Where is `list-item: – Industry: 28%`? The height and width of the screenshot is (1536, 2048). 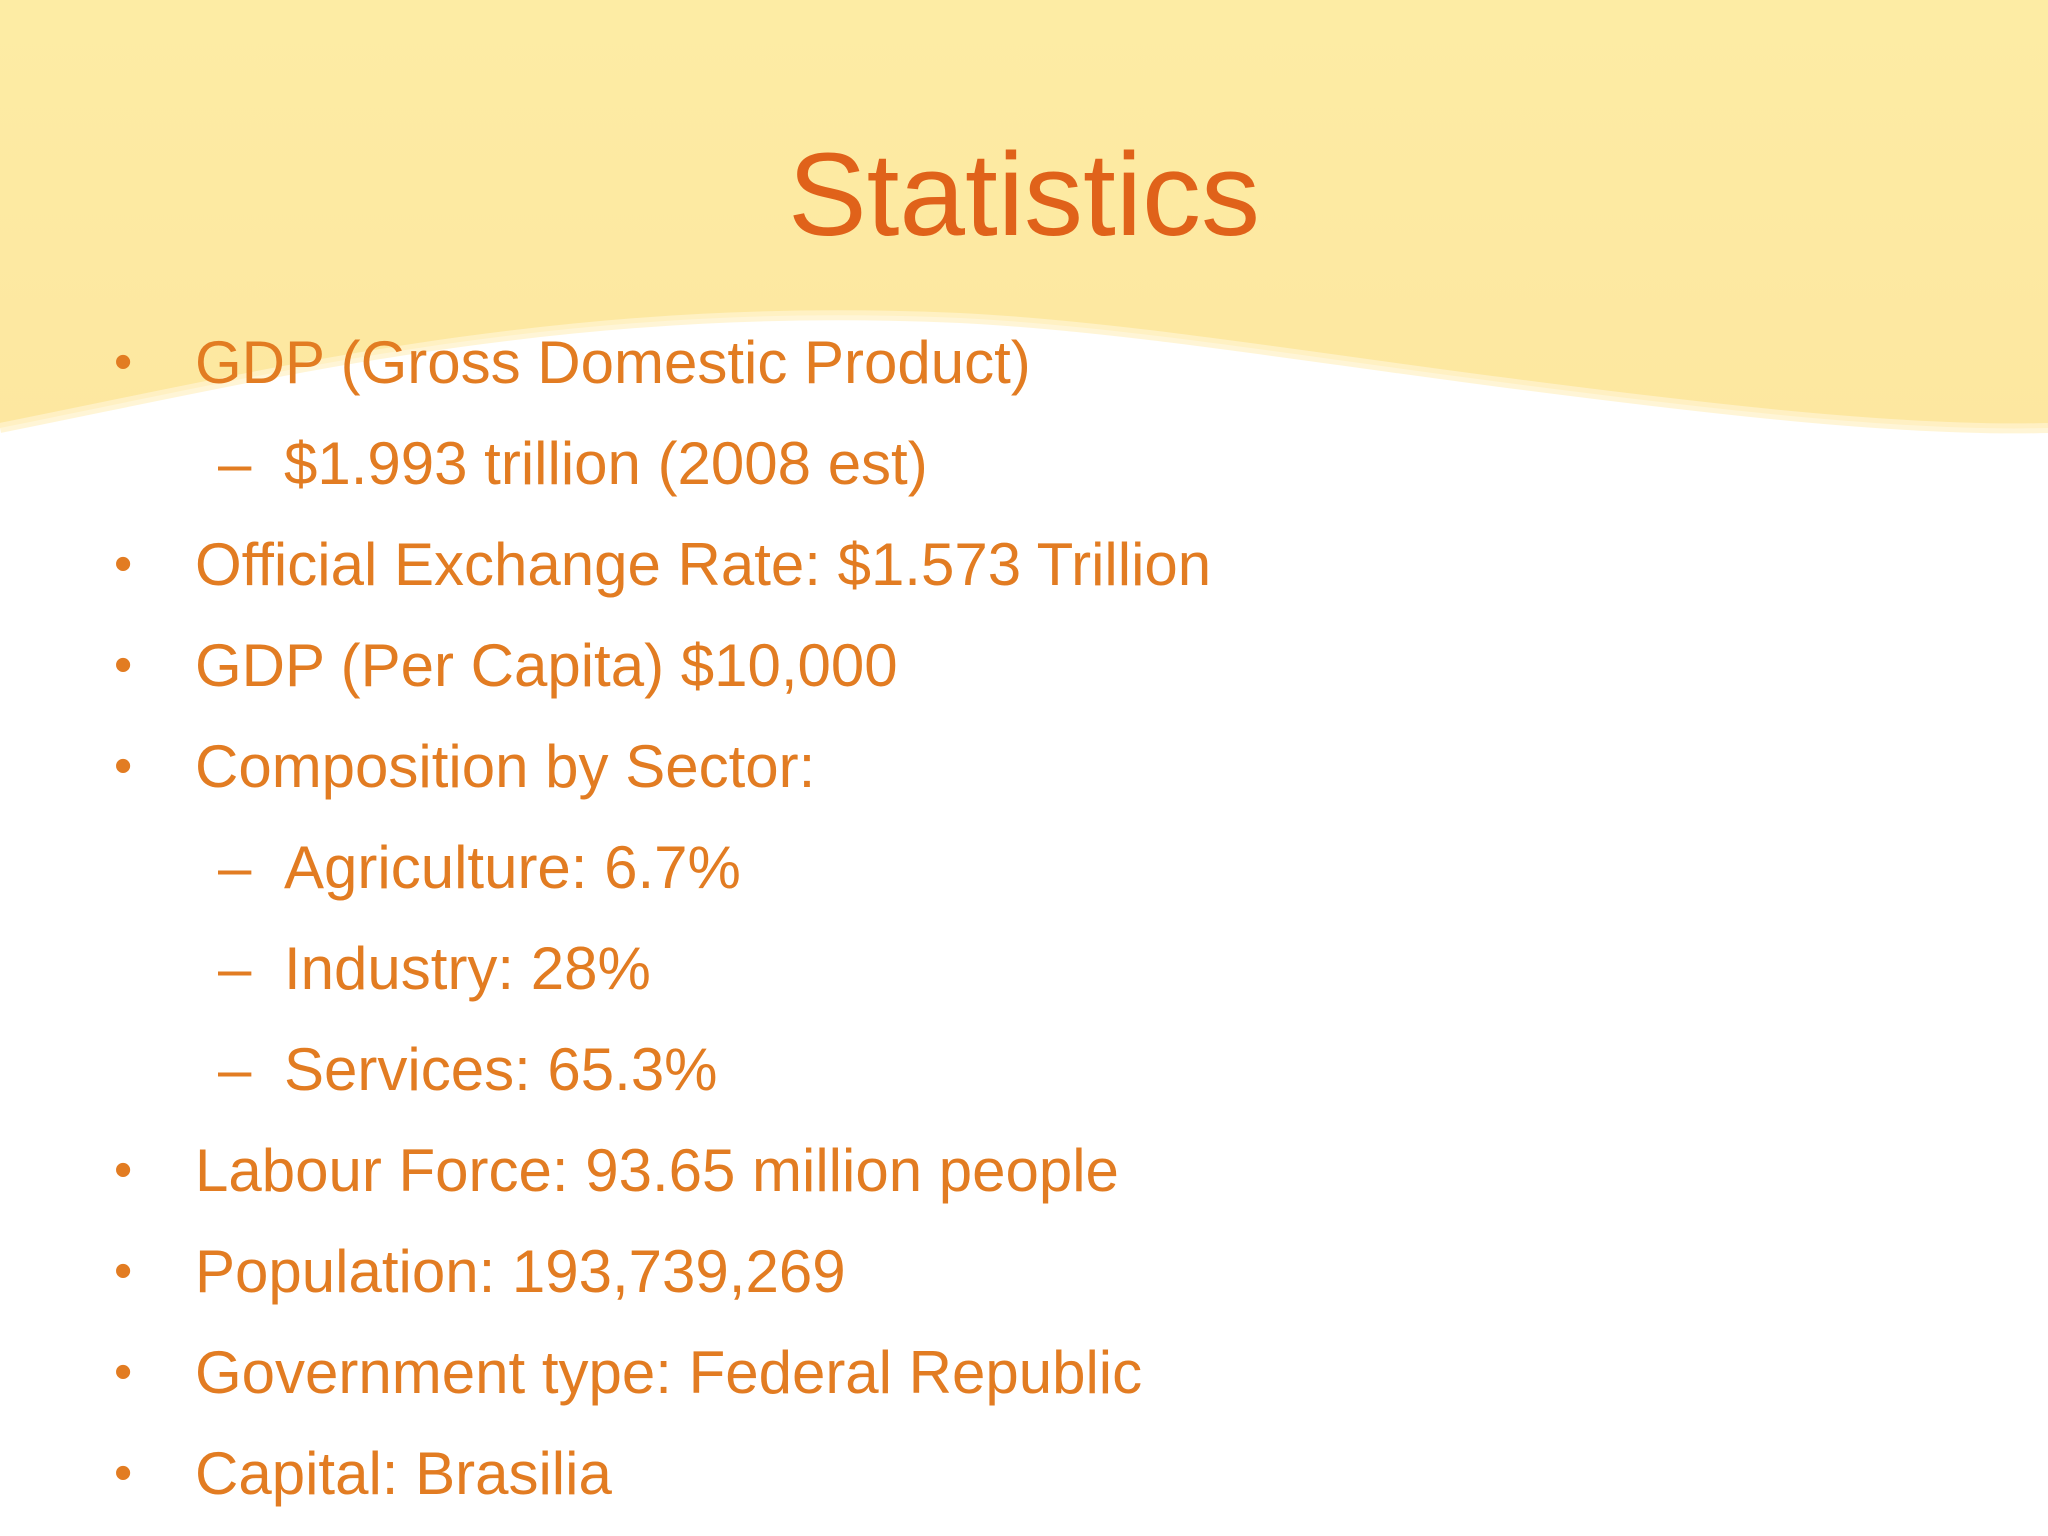
list-item: – Industry: 28% is located at coordinates (1024, 968).